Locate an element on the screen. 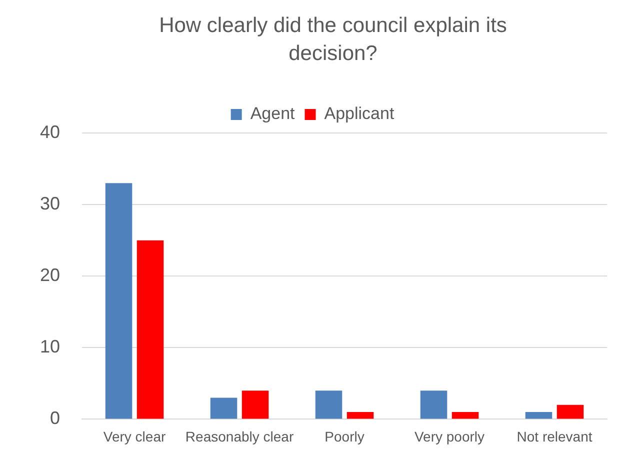 The width and height of the screenshot is (635, 459). y-tick-label: 20 is located at coordinates (50, 275).